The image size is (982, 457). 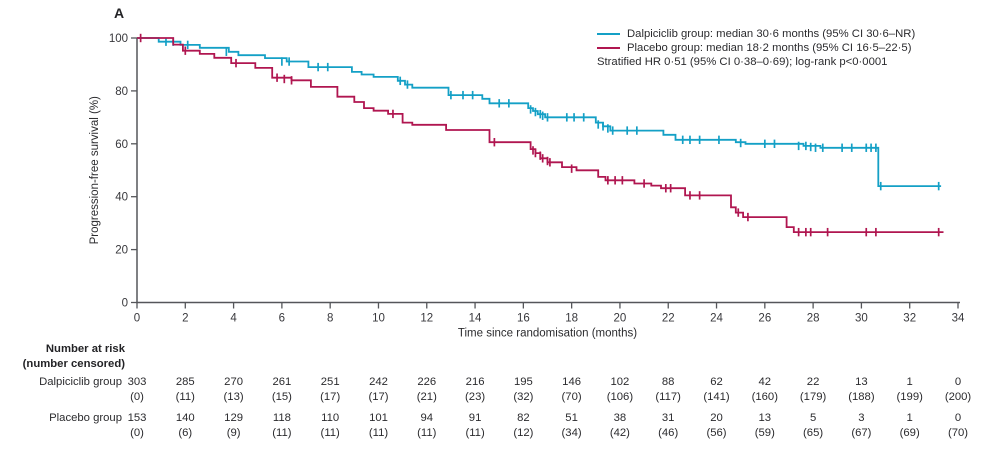 I want to click on risk-cell: (21), so click(x=426, y=397).